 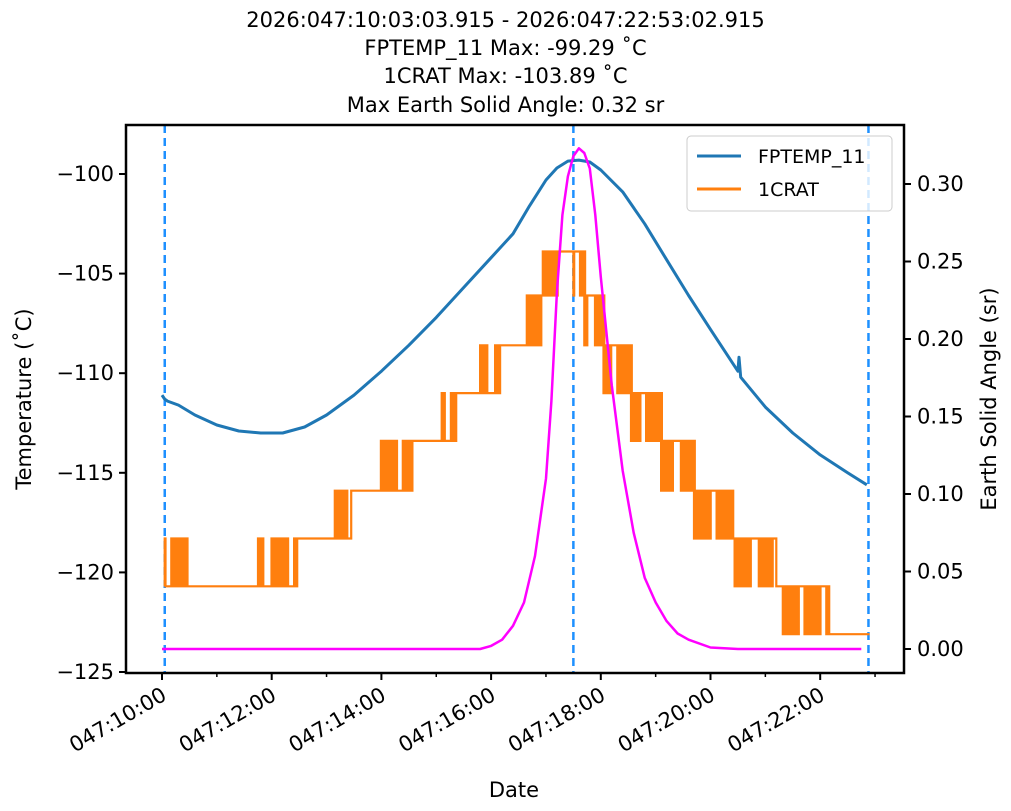 I want to click on legend-label-fptemp: FPTEMP_11, so click(x=812, y=157).